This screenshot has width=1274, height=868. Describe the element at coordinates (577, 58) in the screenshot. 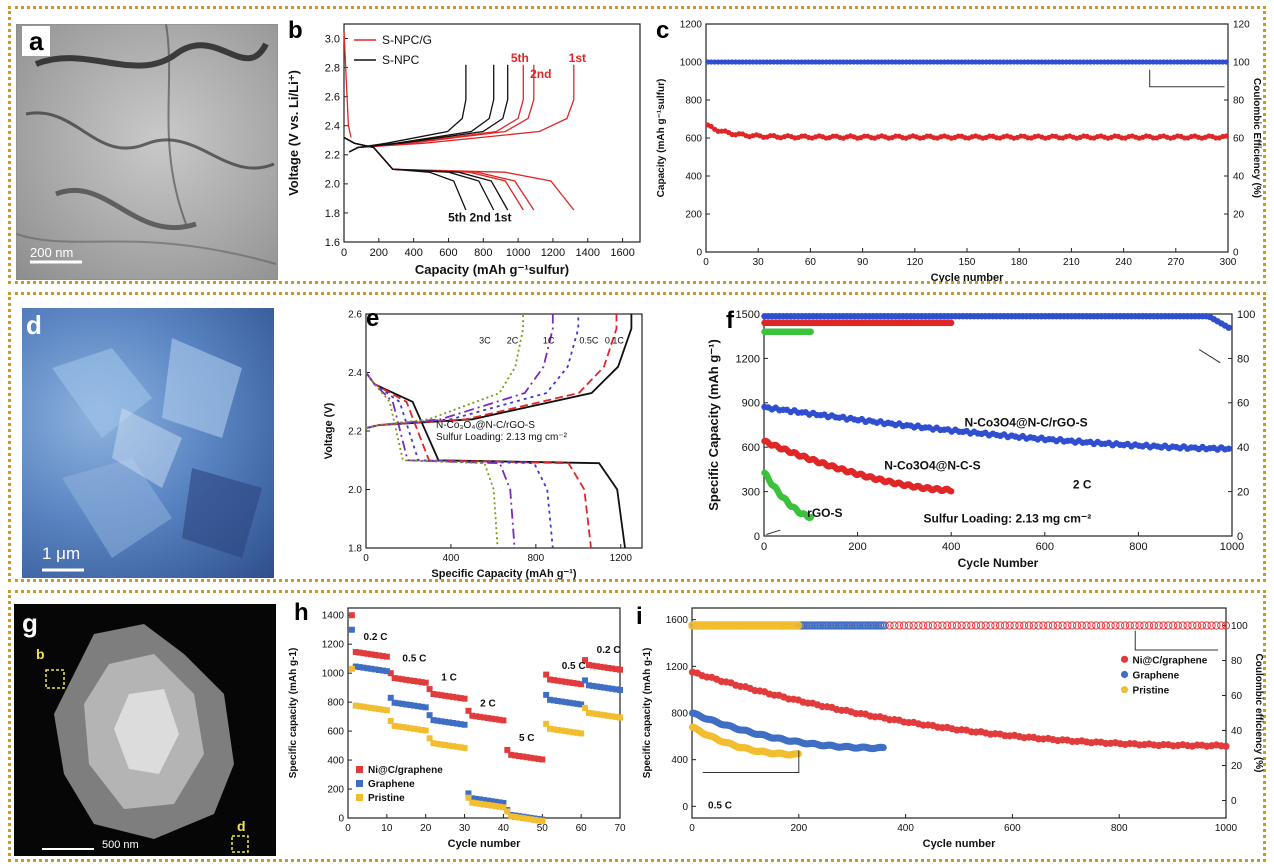

I see `curve-annotation: 1st` at that location.